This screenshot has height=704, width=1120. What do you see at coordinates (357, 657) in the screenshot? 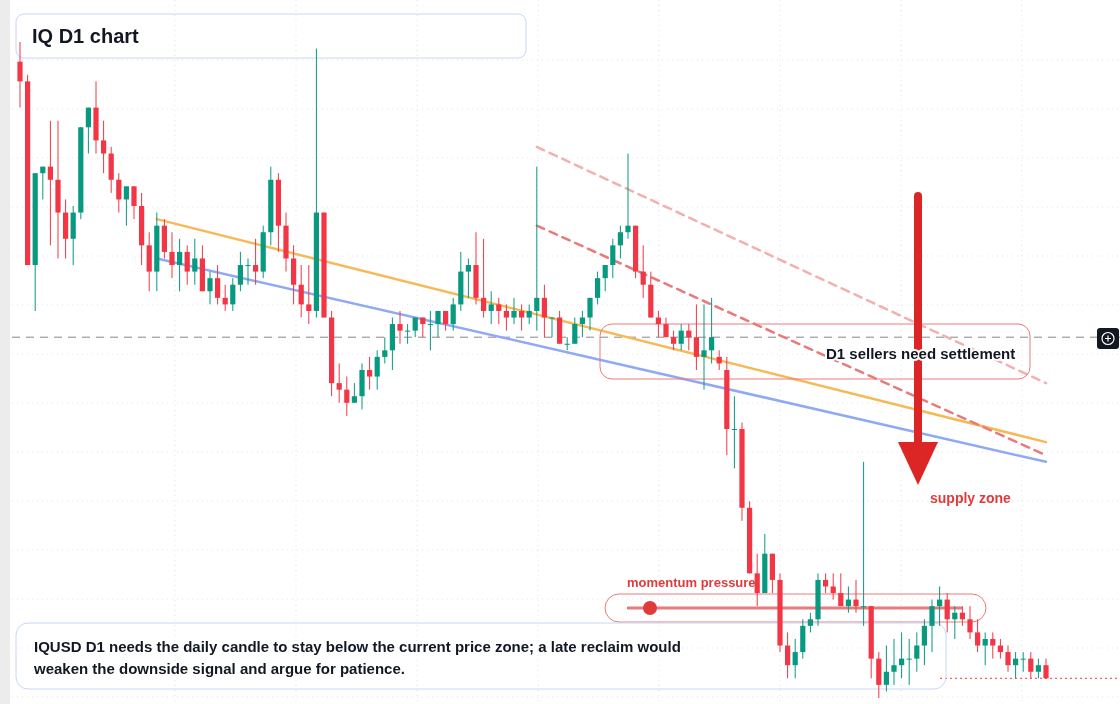
I see `annotation: IQUSD D1 needs the daily candle to stay below the current price zone; a late reclaim would weaken the downside signal and argue for patience.` at bounding box center [357, 657].